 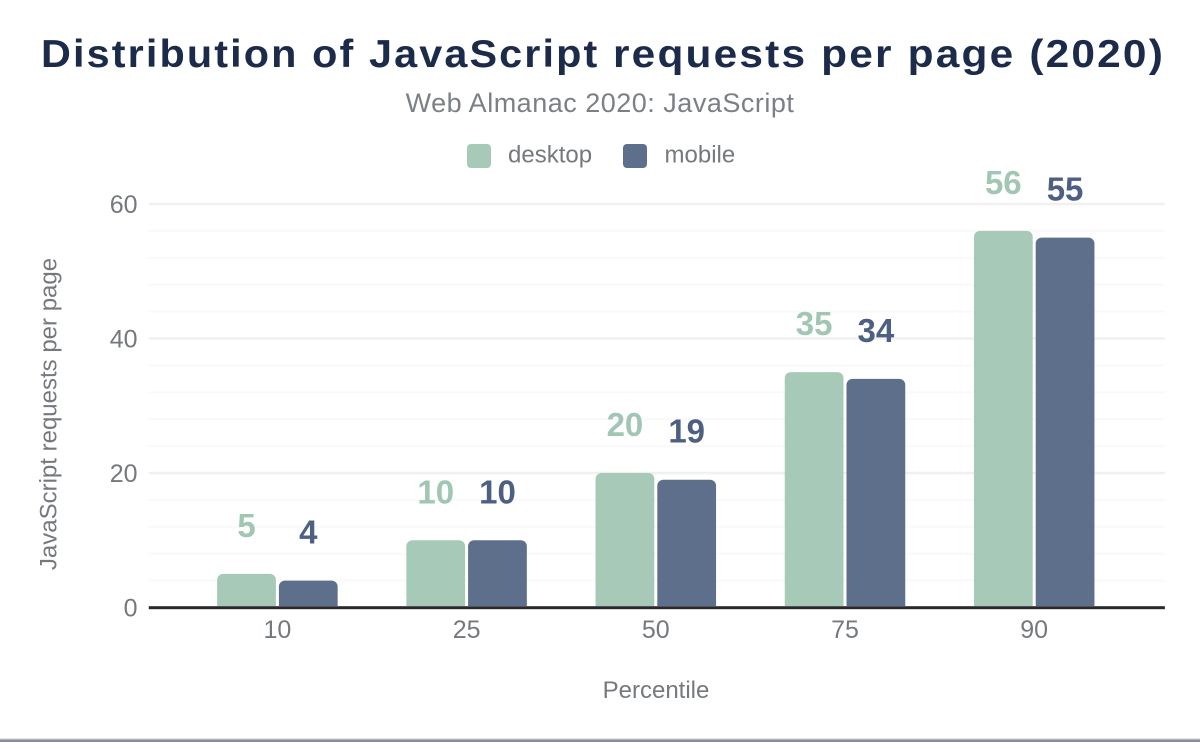 I want to click on svg-text: 55, so click(x=1065, y=189).